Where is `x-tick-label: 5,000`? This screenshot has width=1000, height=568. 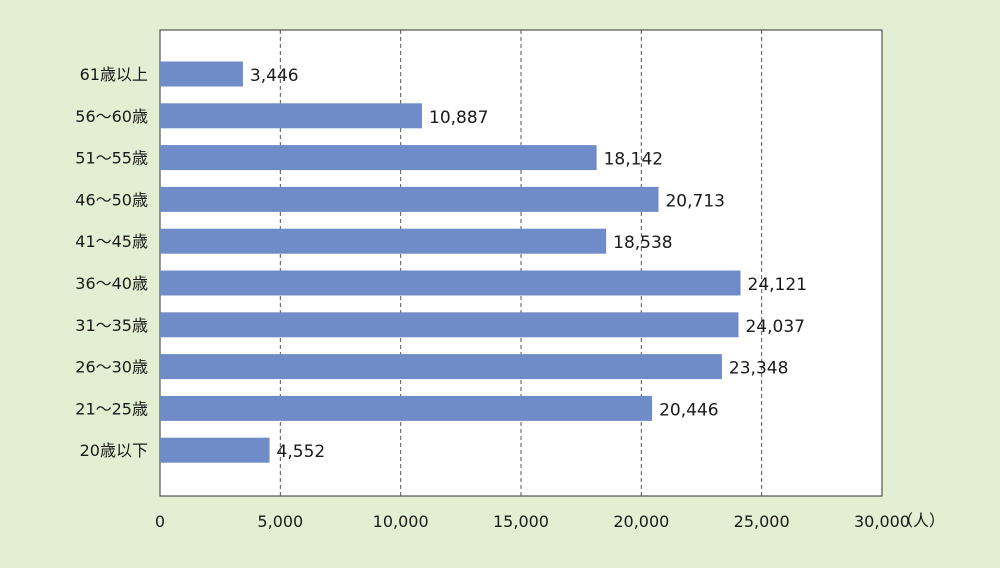
x-tick-label: 5,000 is located at coordinates (280, 521).